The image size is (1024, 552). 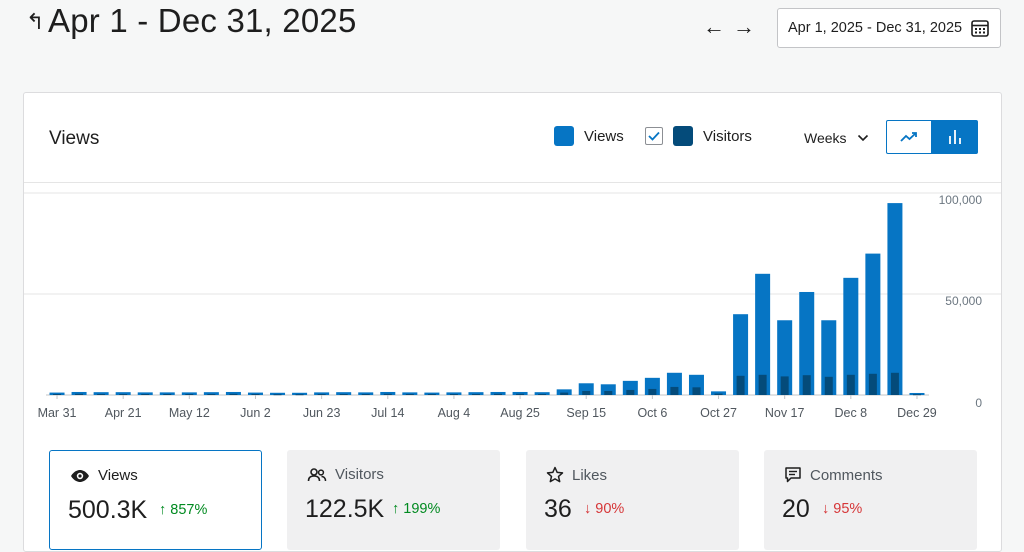 What do you see at coordinates (744, 26) in the screenshot?
I see `next-period-arrow-icon: →` at bounding box center [744, 26].